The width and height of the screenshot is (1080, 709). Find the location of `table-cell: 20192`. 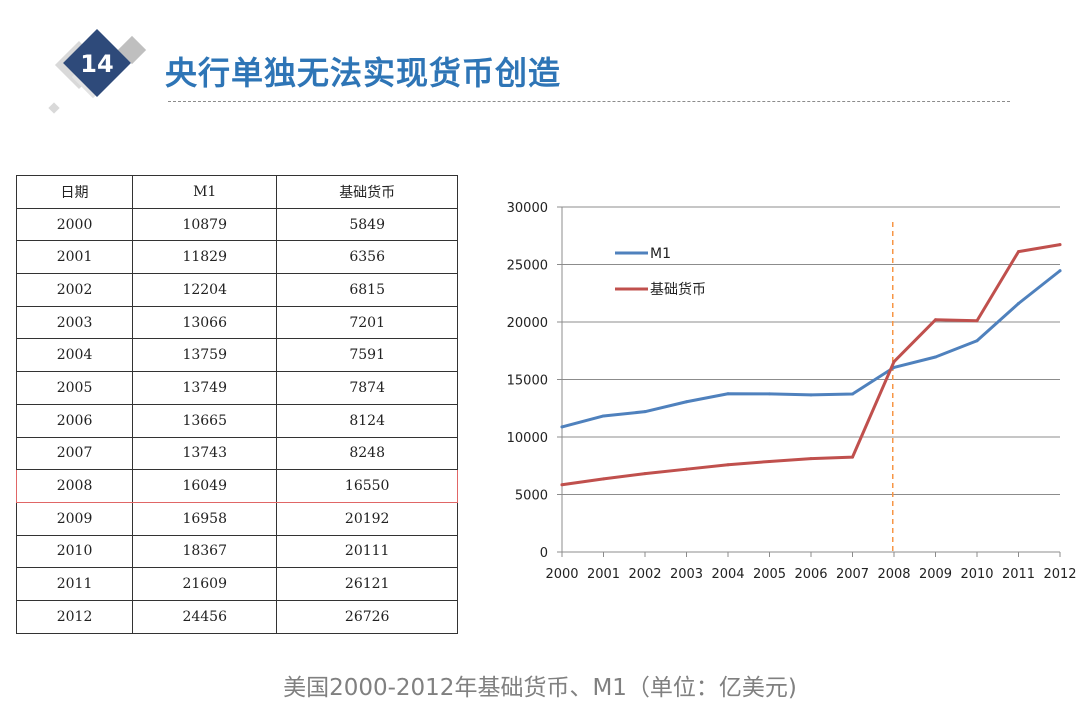

table-cell: 20192 is located at coordinates (367, 518).